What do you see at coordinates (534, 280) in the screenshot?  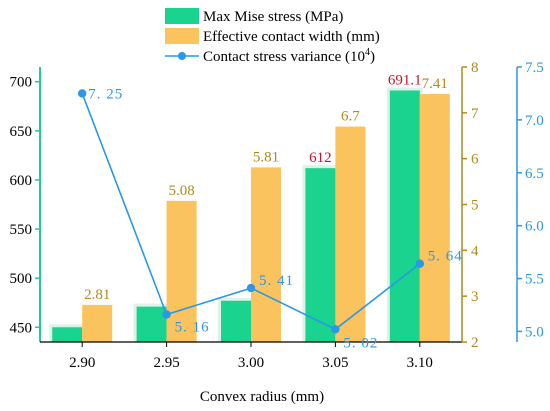 I see `right2-tick-label: 5.5` at bounding box center [534, 280].